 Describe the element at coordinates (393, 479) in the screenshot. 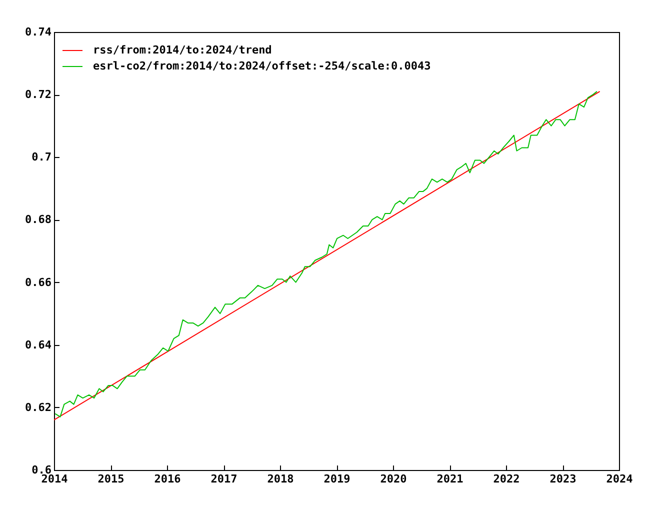

I see `x-tick-label: 2020` at that location.